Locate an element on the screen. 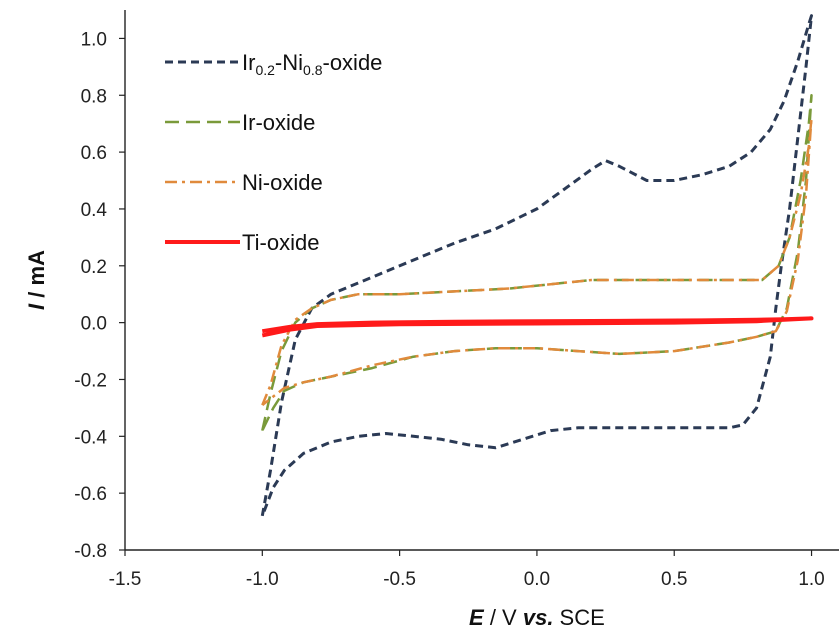 This screenshot has width=839, height=632. y-tick-label: 0.2 is located at coordinates (94, 267).